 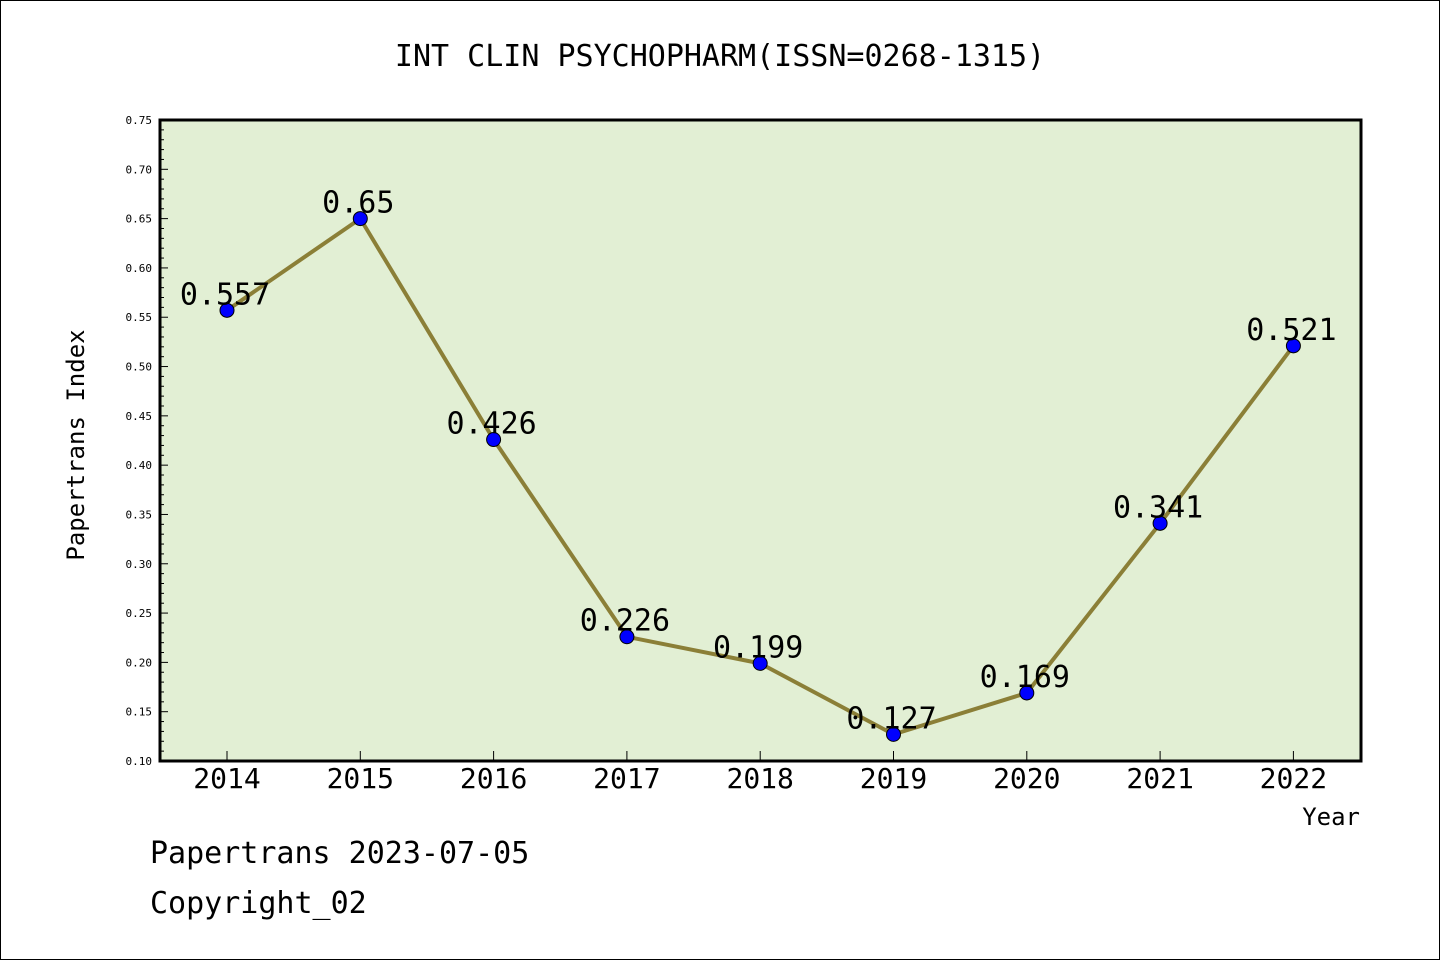 I want to click on x-axis-label: Year, so click(x=1331, y=817).